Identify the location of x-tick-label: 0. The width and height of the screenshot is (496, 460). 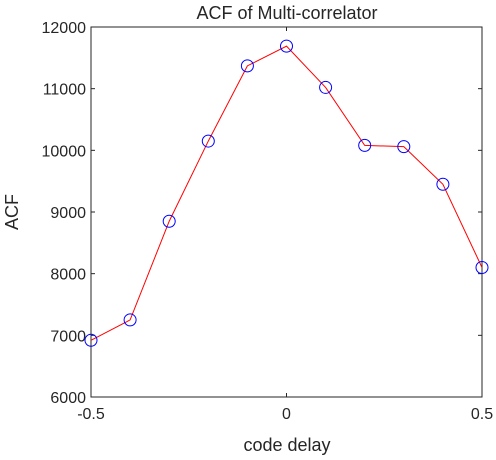
(286, 414).